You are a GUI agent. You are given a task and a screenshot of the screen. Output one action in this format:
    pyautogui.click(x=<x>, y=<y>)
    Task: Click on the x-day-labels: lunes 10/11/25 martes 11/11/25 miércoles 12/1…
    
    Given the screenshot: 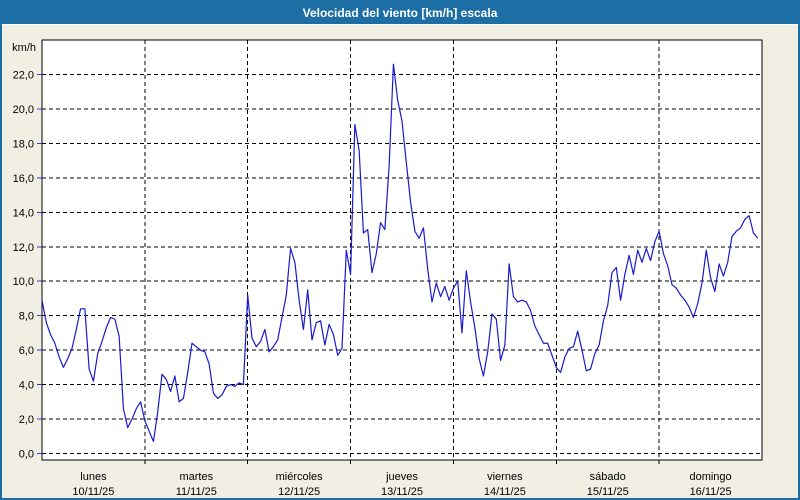 What is the action you would take?
    pyautogui.click(x=401, y=484)
    